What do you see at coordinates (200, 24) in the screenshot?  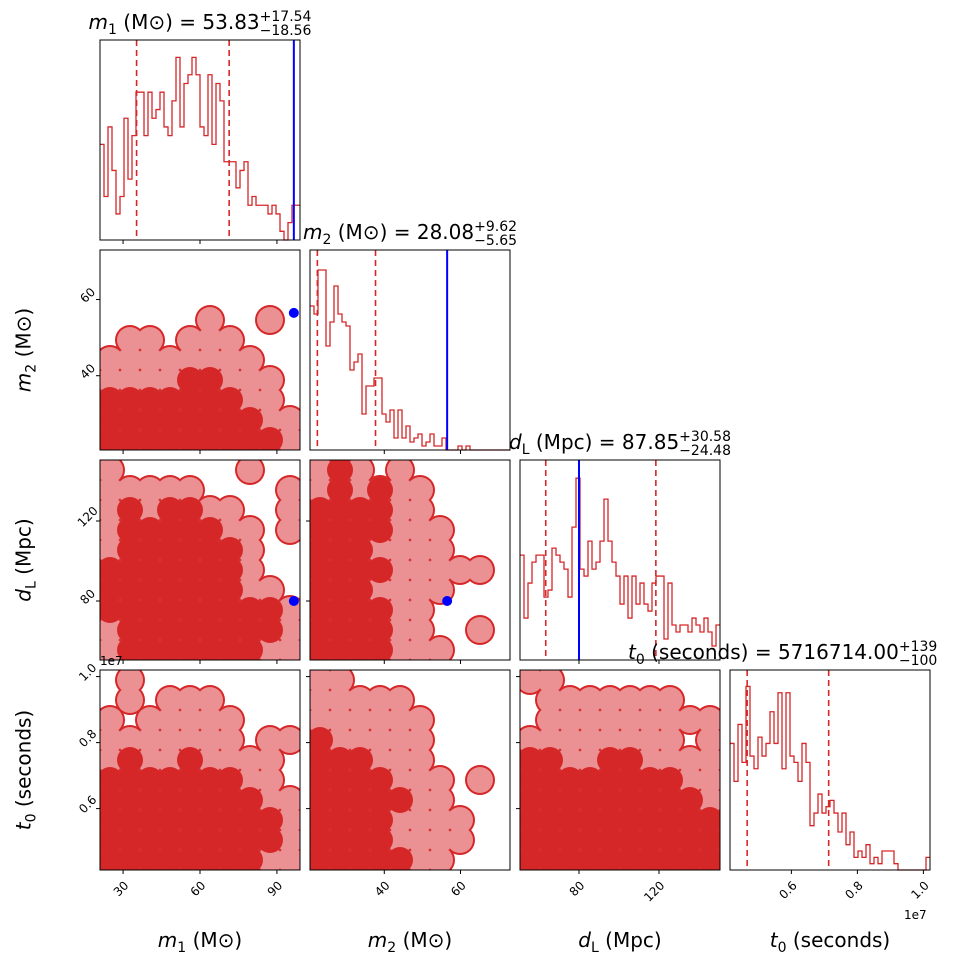 I see `title-m1: m1 (M⊙) = 53.83 +17.54 −18.56` at bounding box center [200, 24].